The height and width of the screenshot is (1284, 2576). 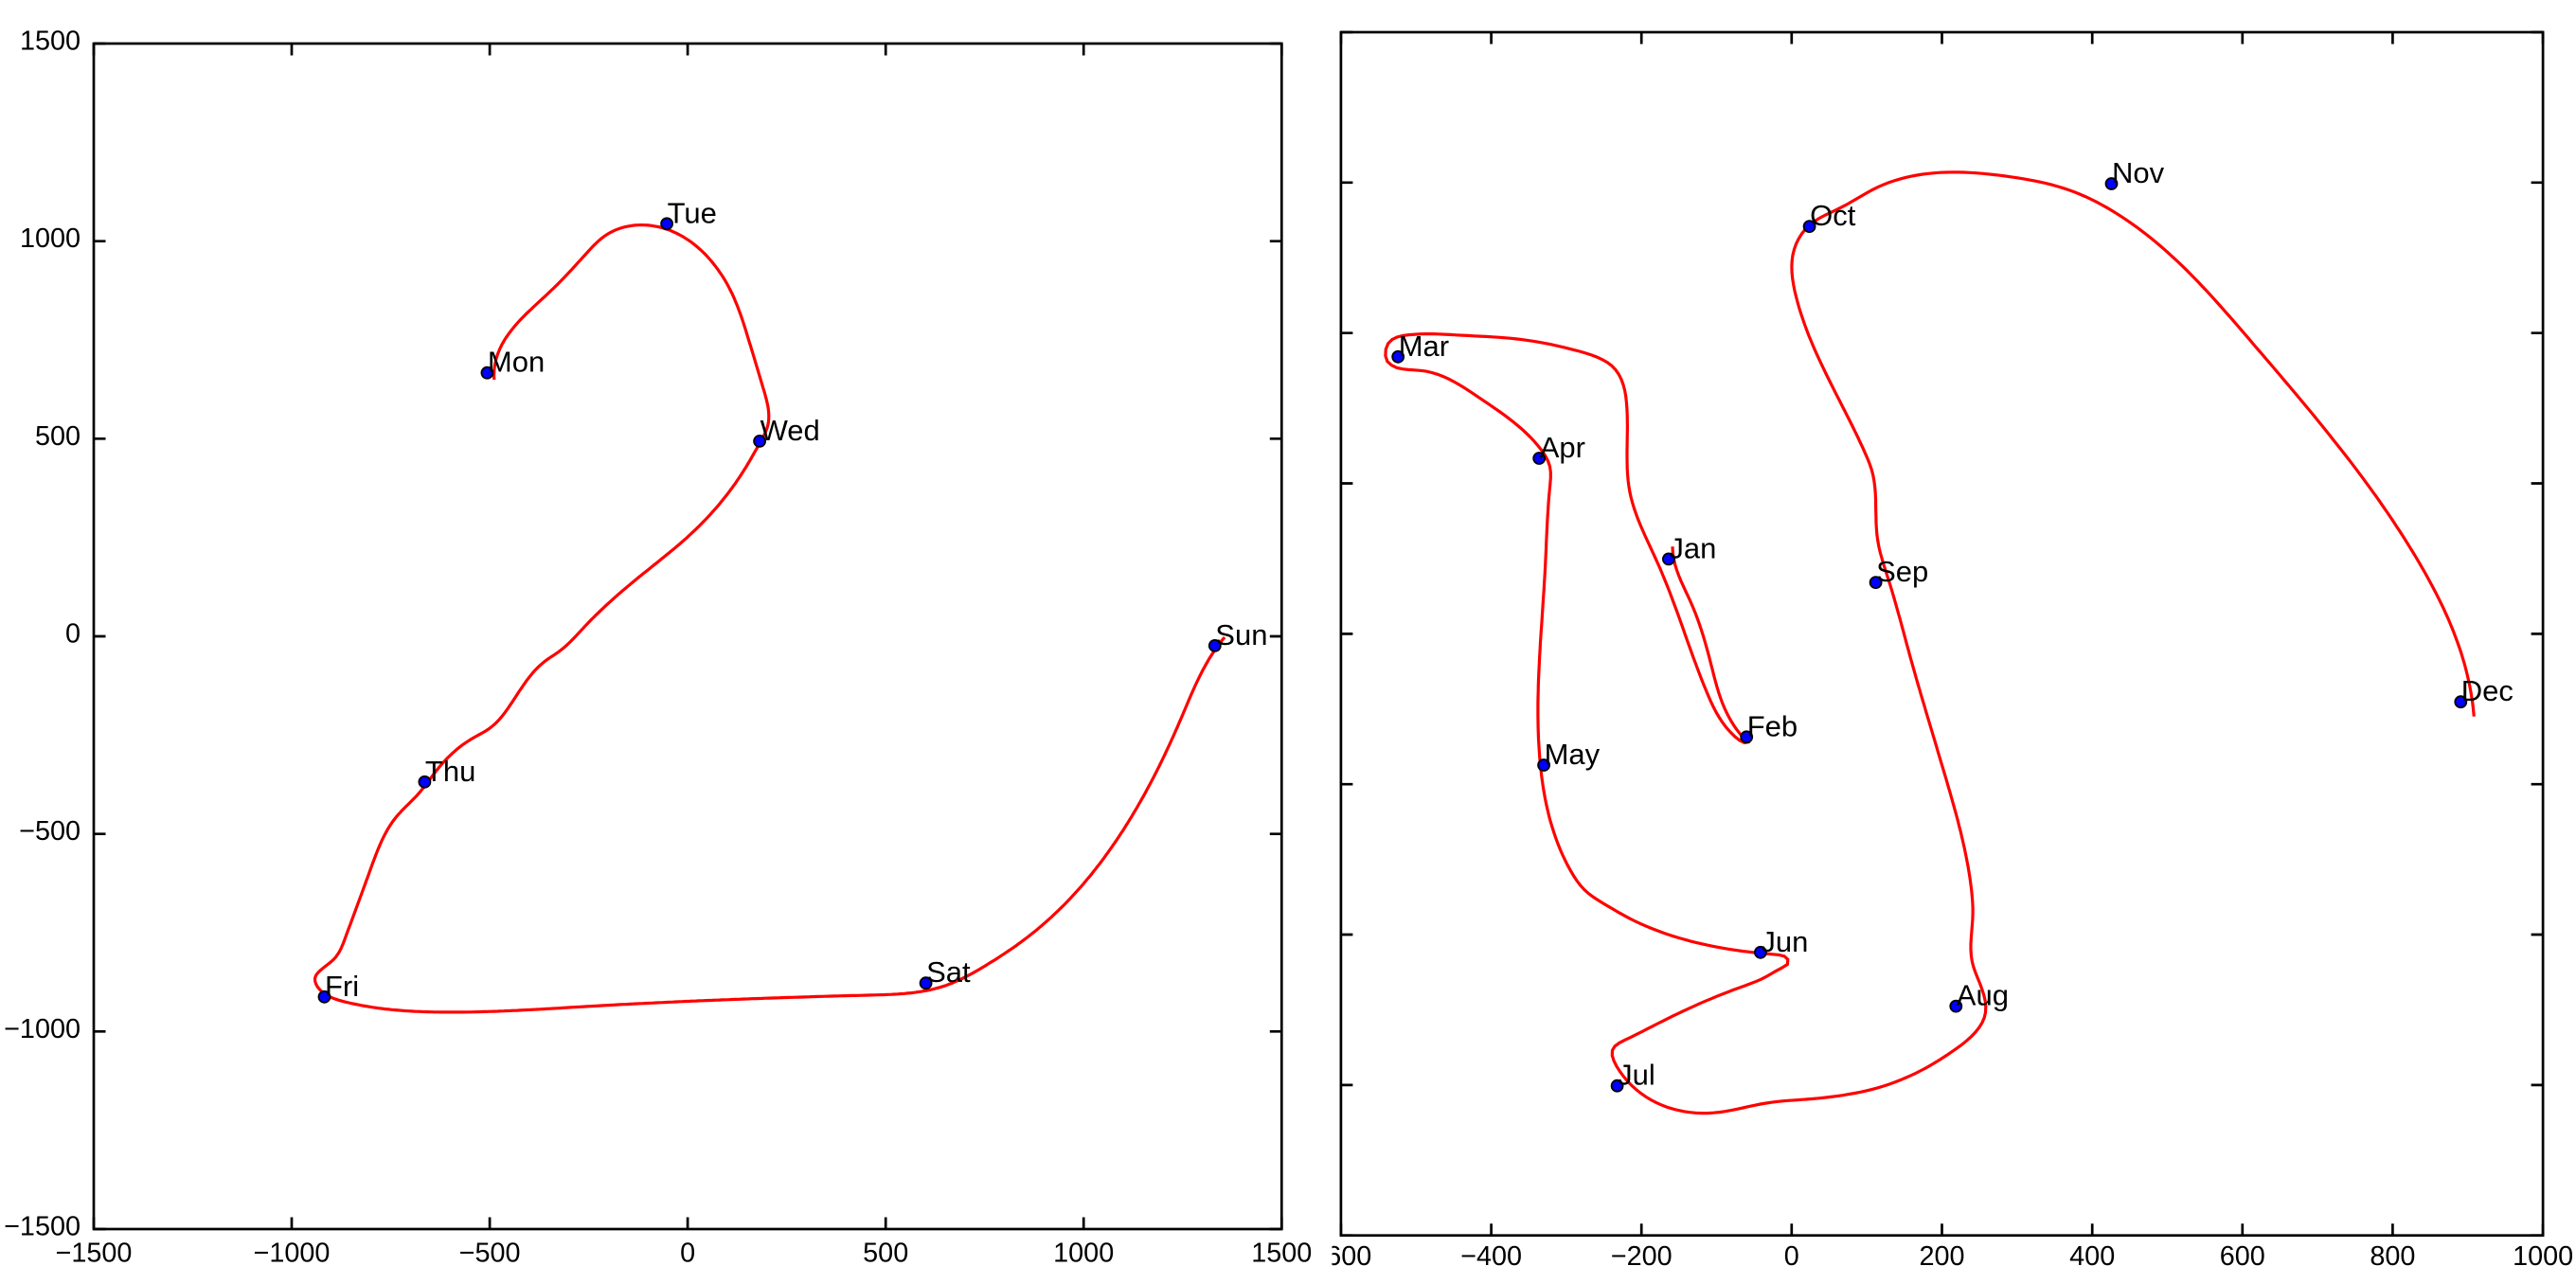 I want to click on svg-text: Feb, so click(x=1772, y=725).